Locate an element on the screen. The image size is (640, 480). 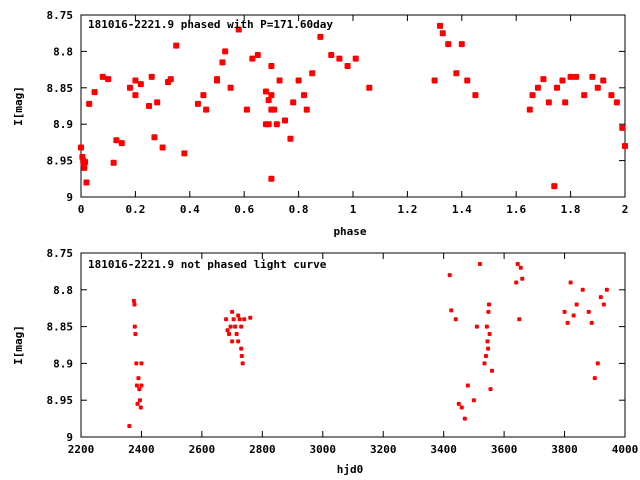
phased-x-tick-label: 1.6 is located at coordinates (516, 209).